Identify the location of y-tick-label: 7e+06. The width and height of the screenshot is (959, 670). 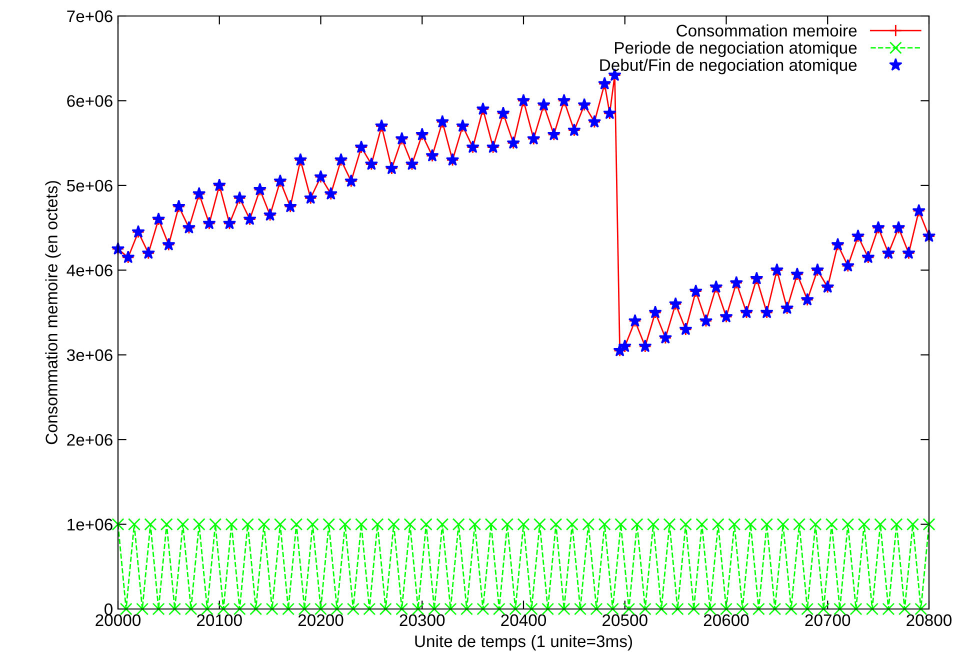
(89, 16).